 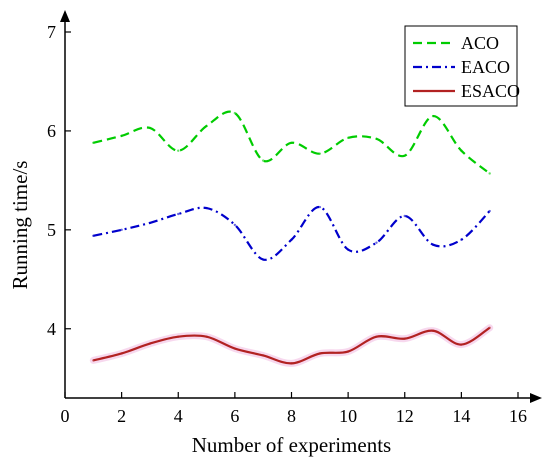 I want to click on y-tick-label: 7, so click(x=51, y=32).